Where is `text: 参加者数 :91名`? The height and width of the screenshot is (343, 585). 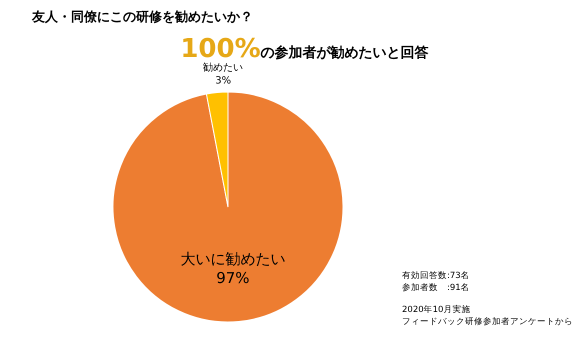
text: 参加者数 :91名 is located at coordinates (436, 288).